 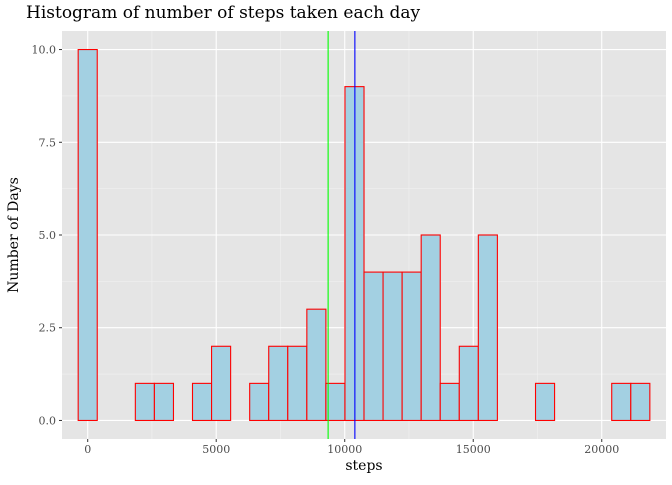 I want to click on x-tick-label: 20000, so click(x=601, y=449).